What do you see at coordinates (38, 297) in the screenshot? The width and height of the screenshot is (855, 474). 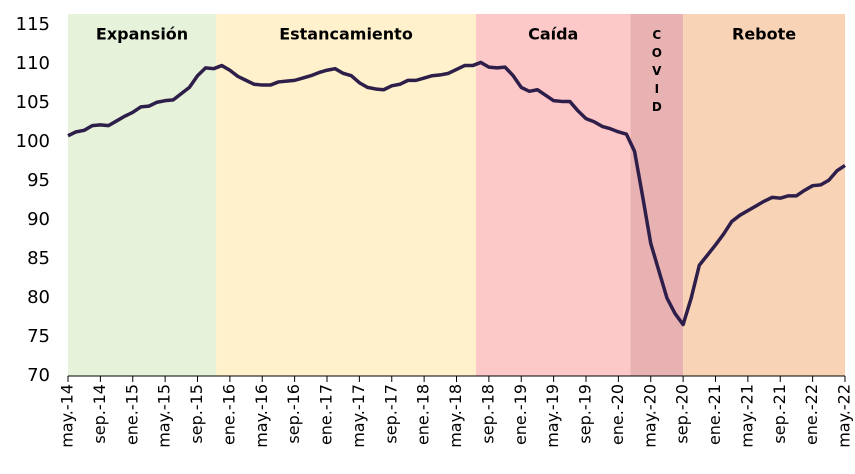 I see `y-tick-label: 80` at bounding box center [38, 297].